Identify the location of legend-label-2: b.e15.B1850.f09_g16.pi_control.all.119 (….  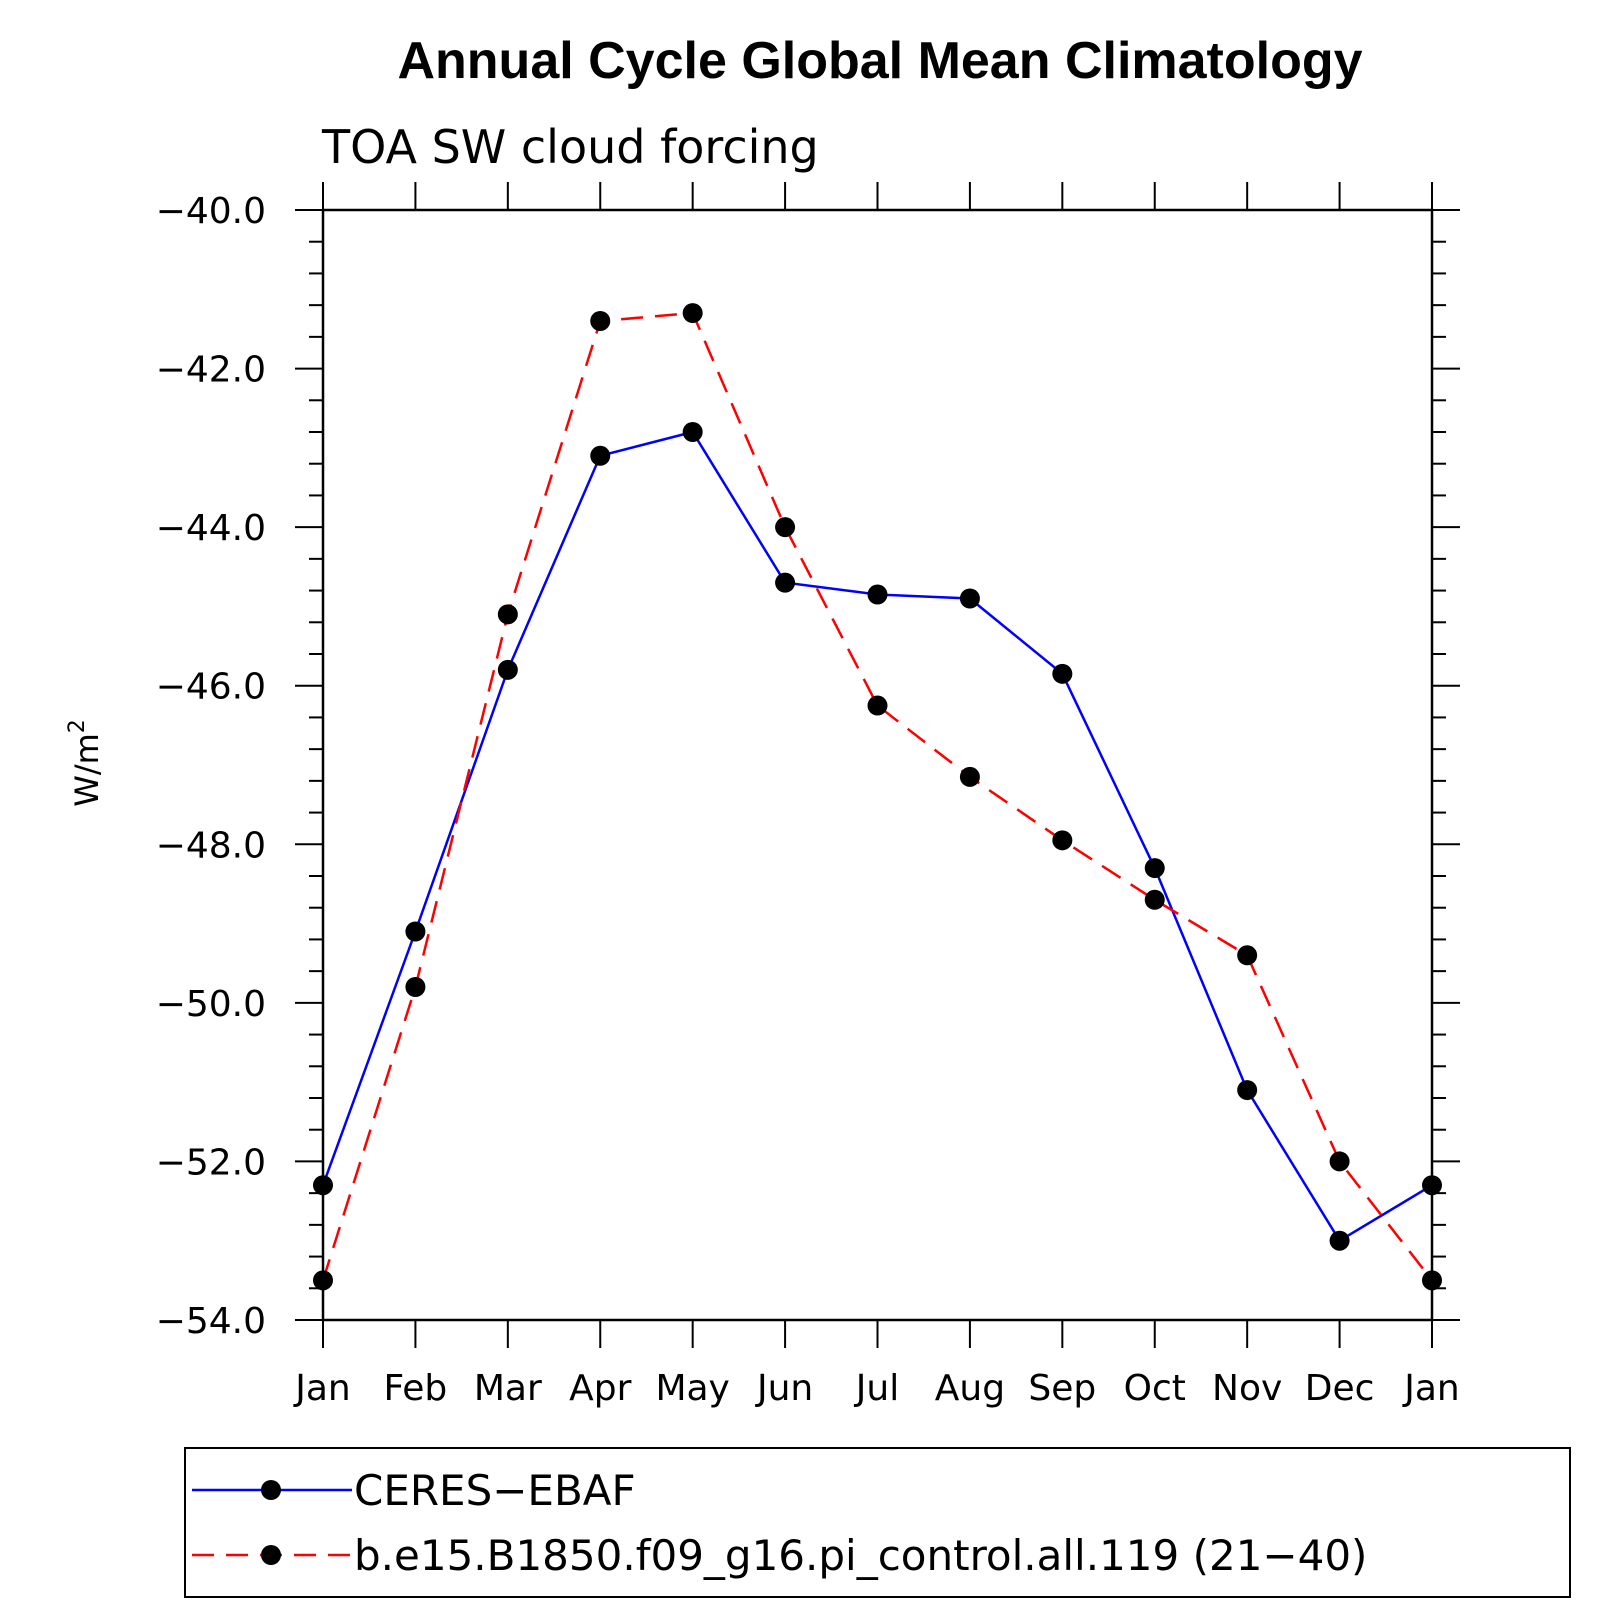
(860, 1555).